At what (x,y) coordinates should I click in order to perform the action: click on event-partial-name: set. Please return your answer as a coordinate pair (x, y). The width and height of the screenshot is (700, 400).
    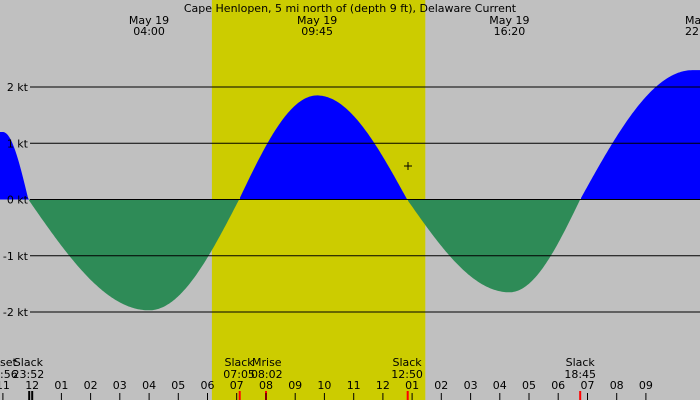
    Looking at the image, I should click on (8, 362).